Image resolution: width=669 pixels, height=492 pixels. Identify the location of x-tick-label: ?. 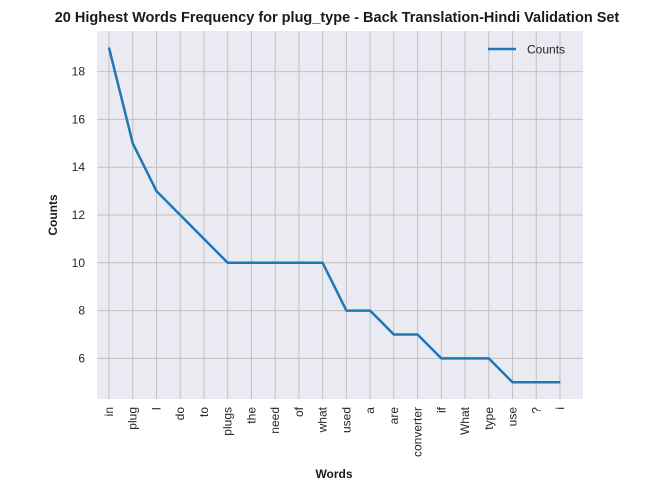
(536, 410).